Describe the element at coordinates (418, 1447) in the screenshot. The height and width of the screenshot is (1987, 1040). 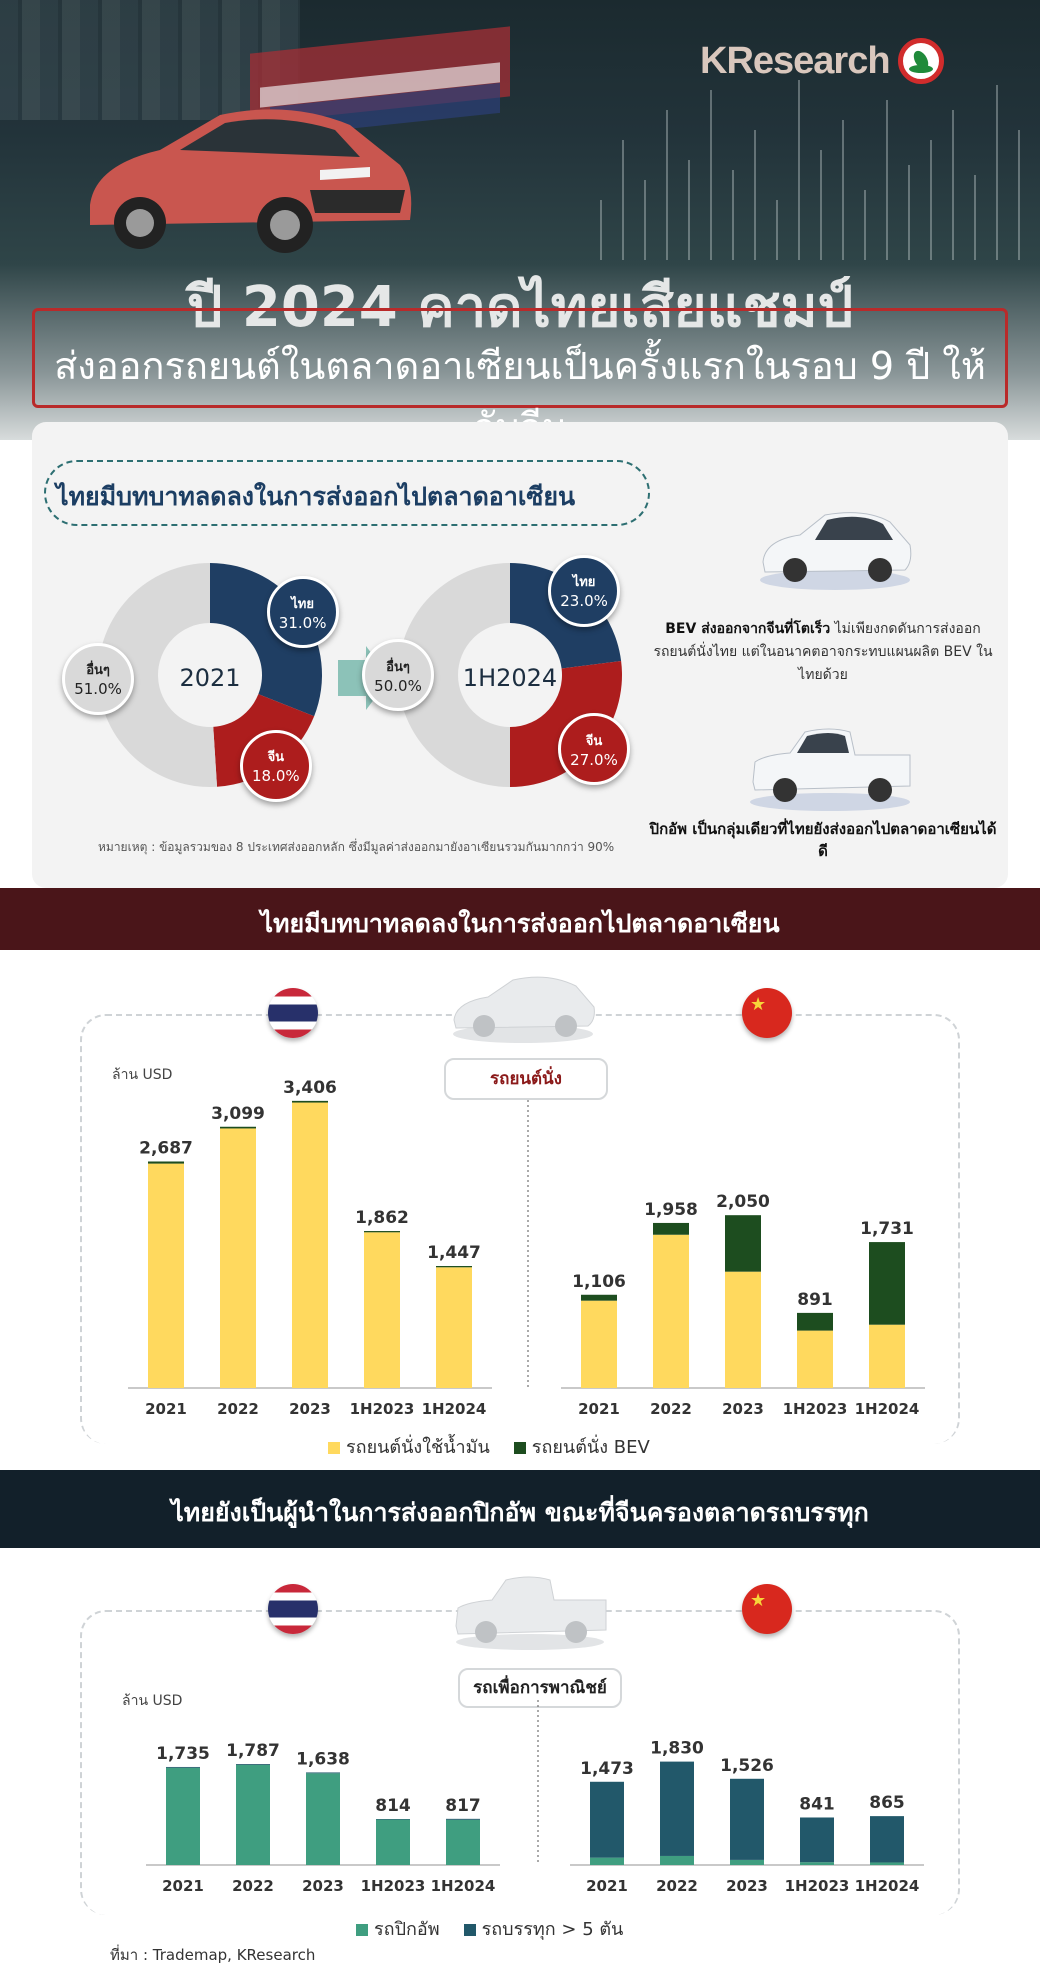
I see `legend-label: รถยนต์นั่งใช้น้ำมัน` at that location.